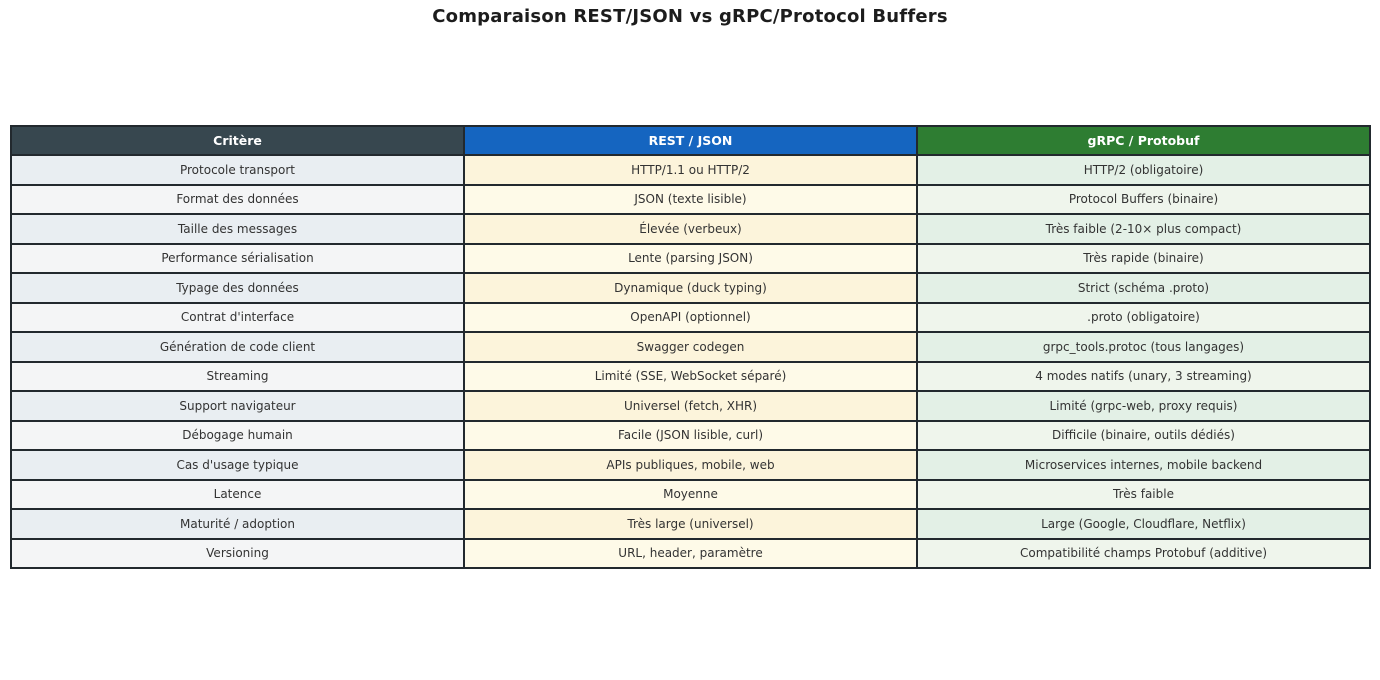  I want to click on cell-grpc: Protocol Buffers (binaire), so click(1143, 199).